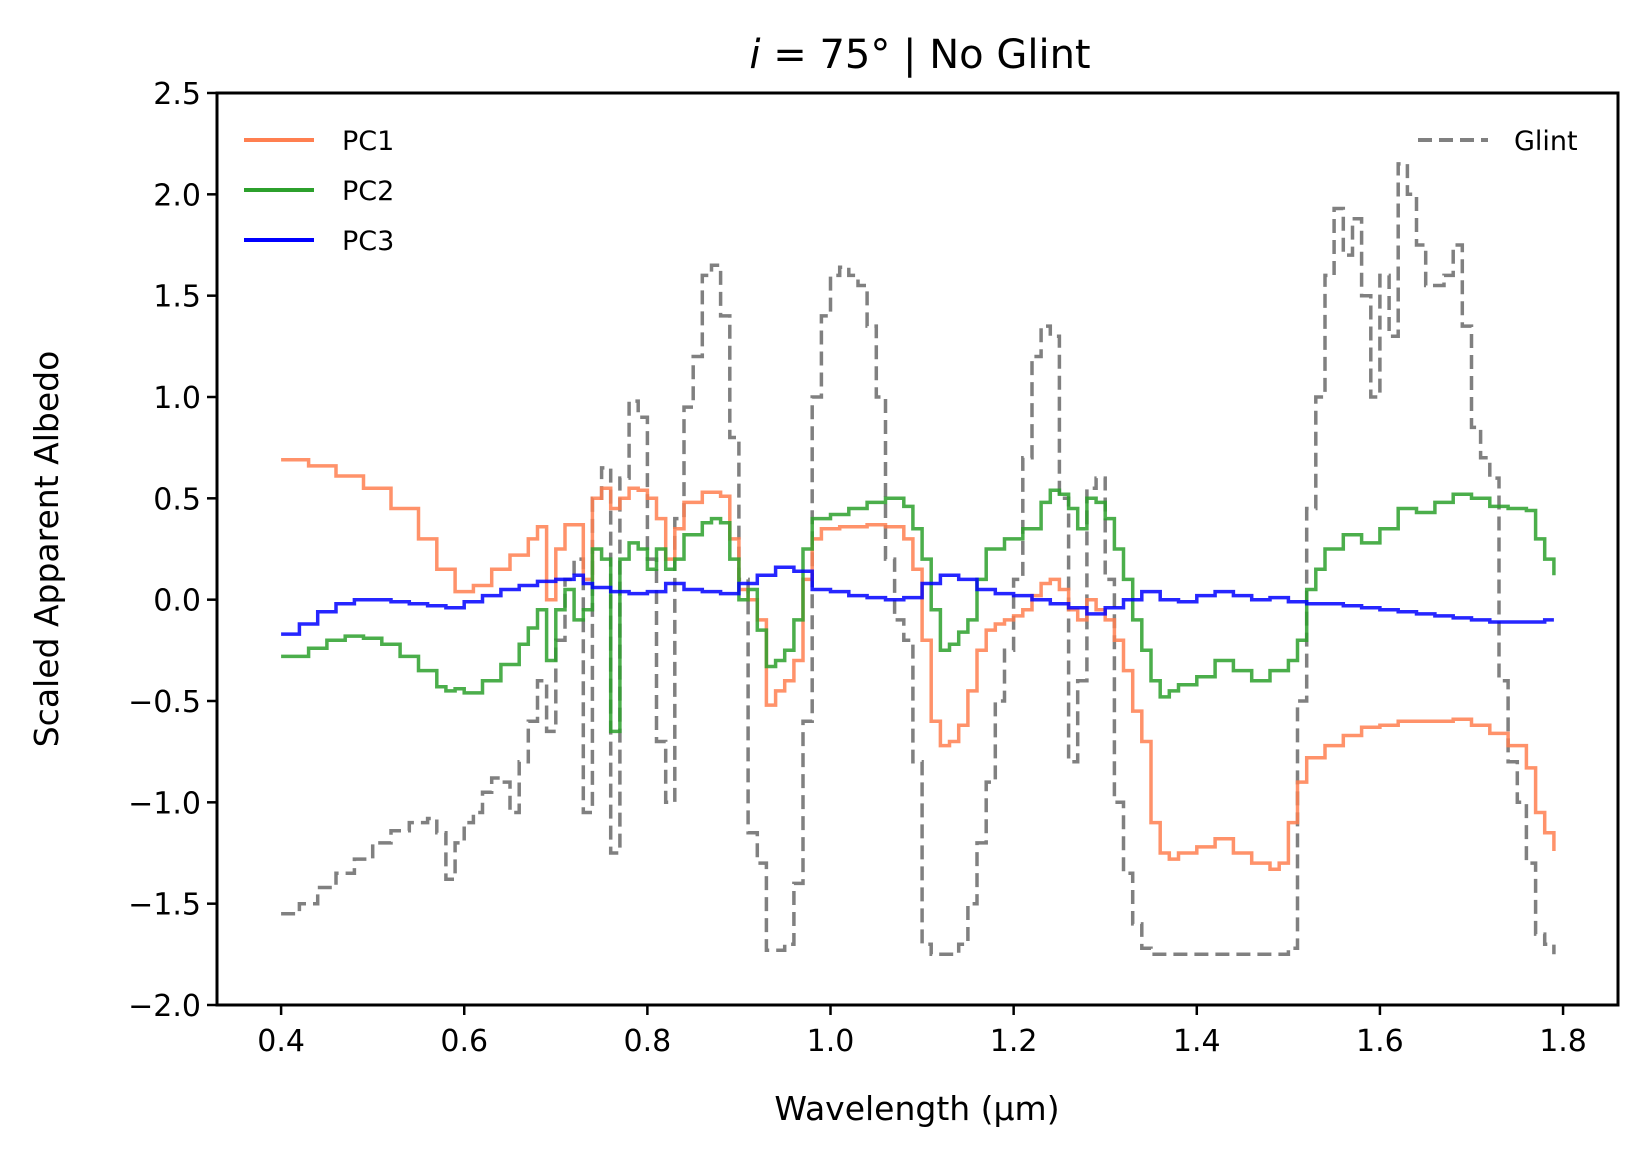  I want to click on y-tick-label-0: −2.0, so click(164, 1006).